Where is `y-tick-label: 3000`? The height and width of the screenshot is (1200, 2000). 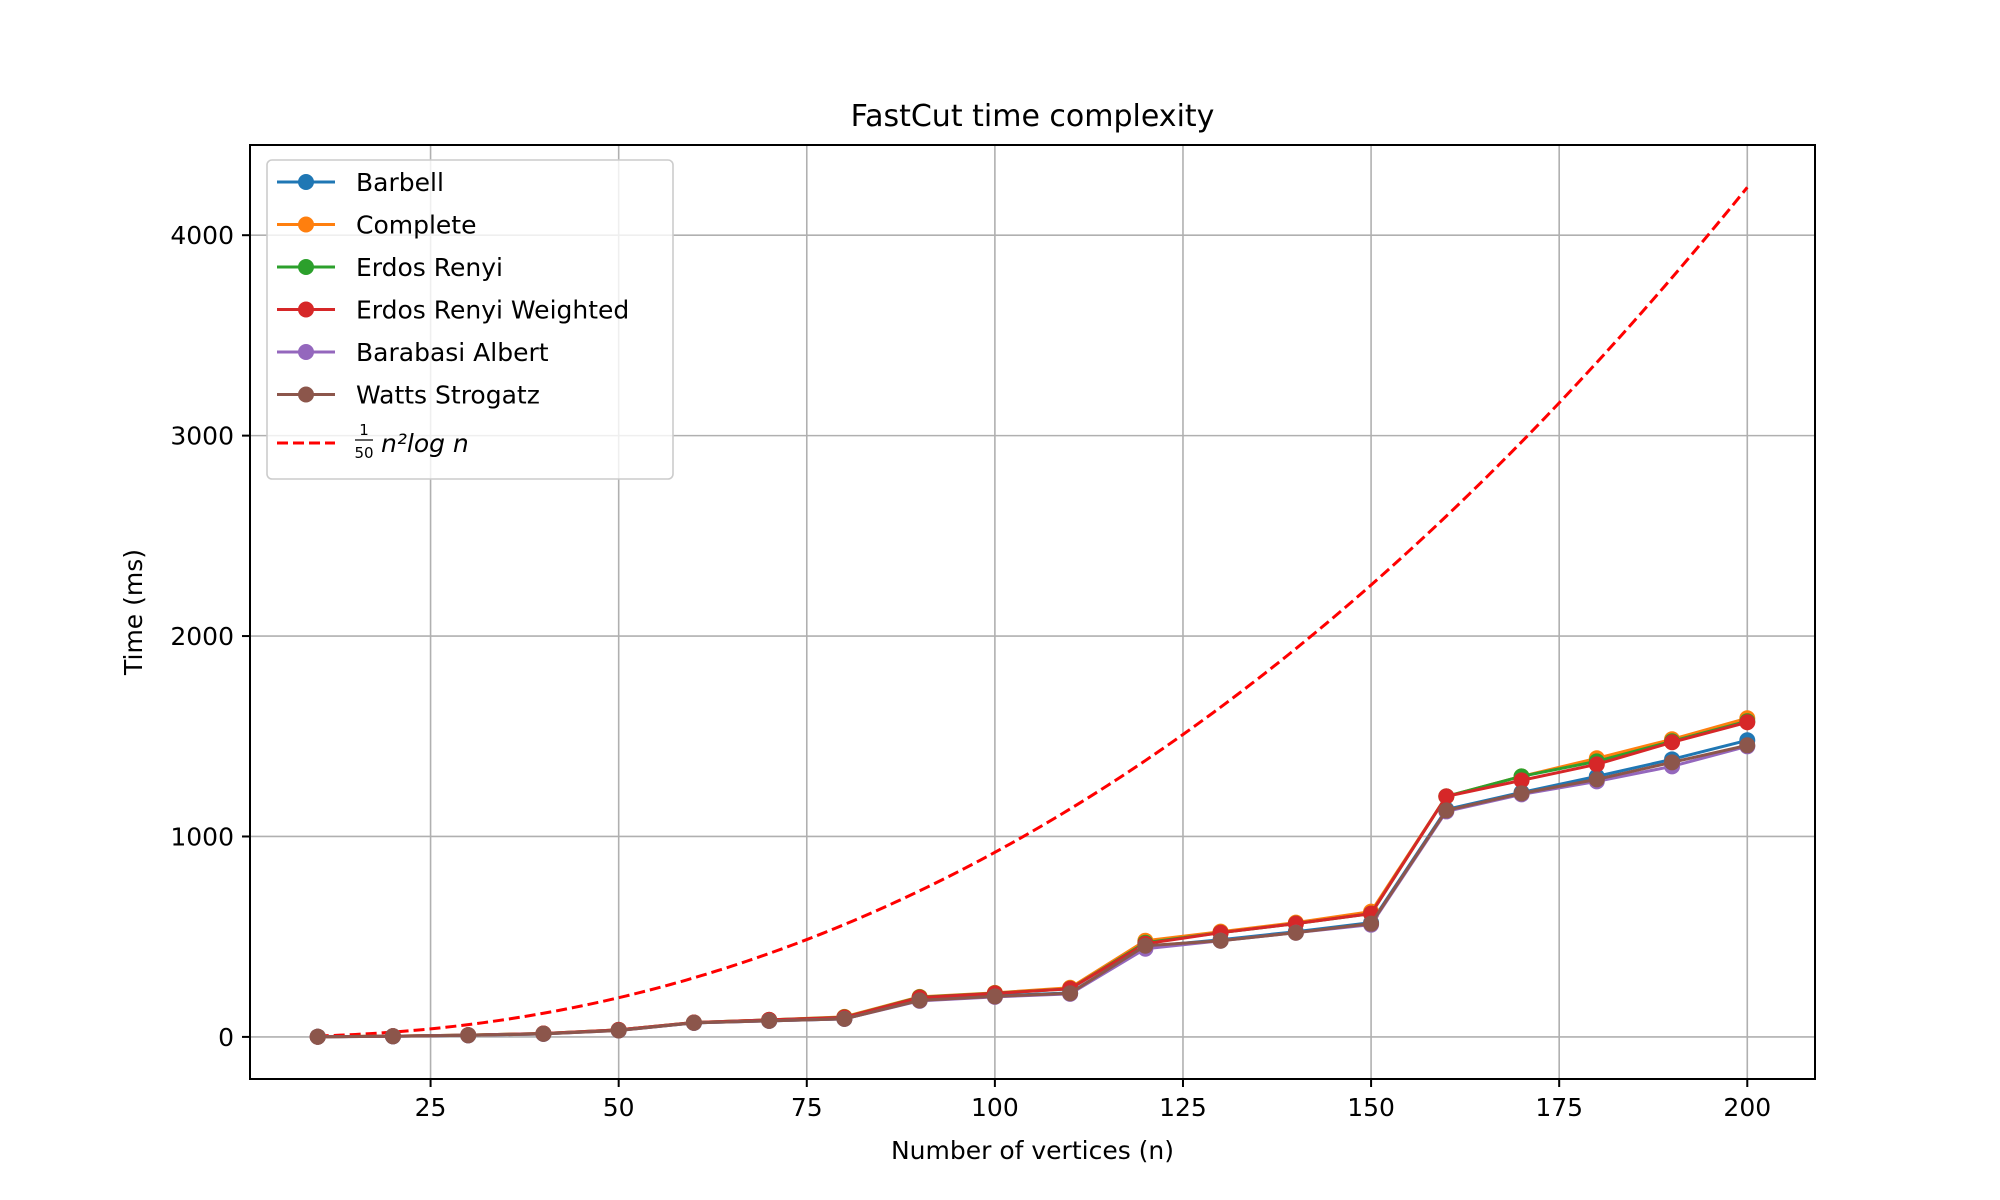 y-tick-label: 3000 is located at coordinates (202, 436).